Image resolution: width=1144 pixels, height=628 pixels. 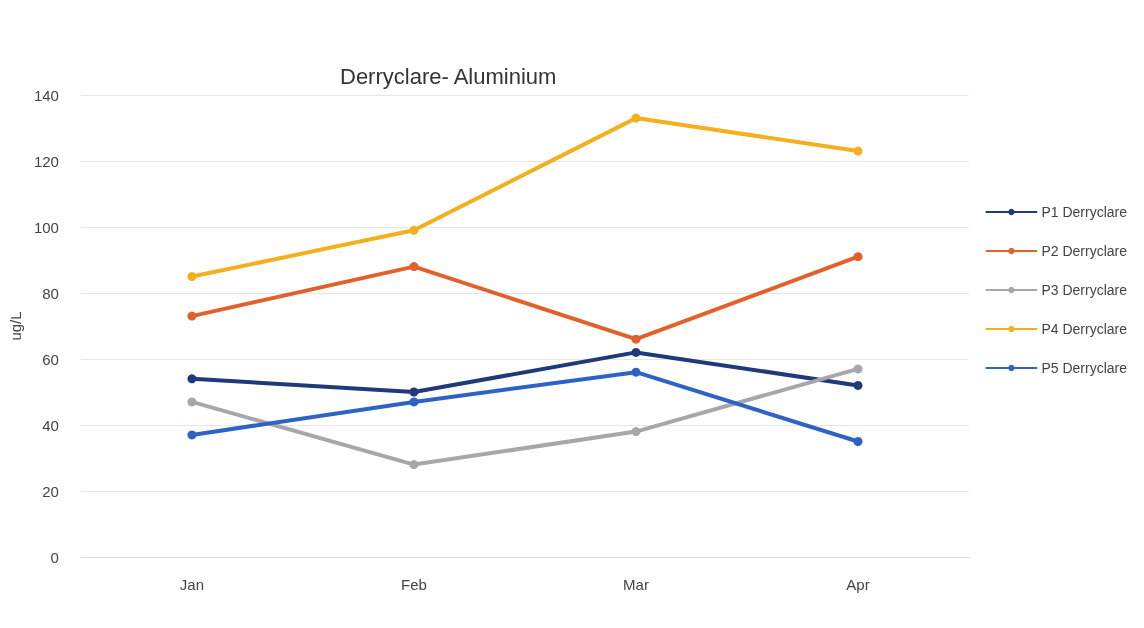 What do you see at coordinates (50, 425) in the screenshot?
I see `y-tick-label: 40` at bounding box center [50, 425].